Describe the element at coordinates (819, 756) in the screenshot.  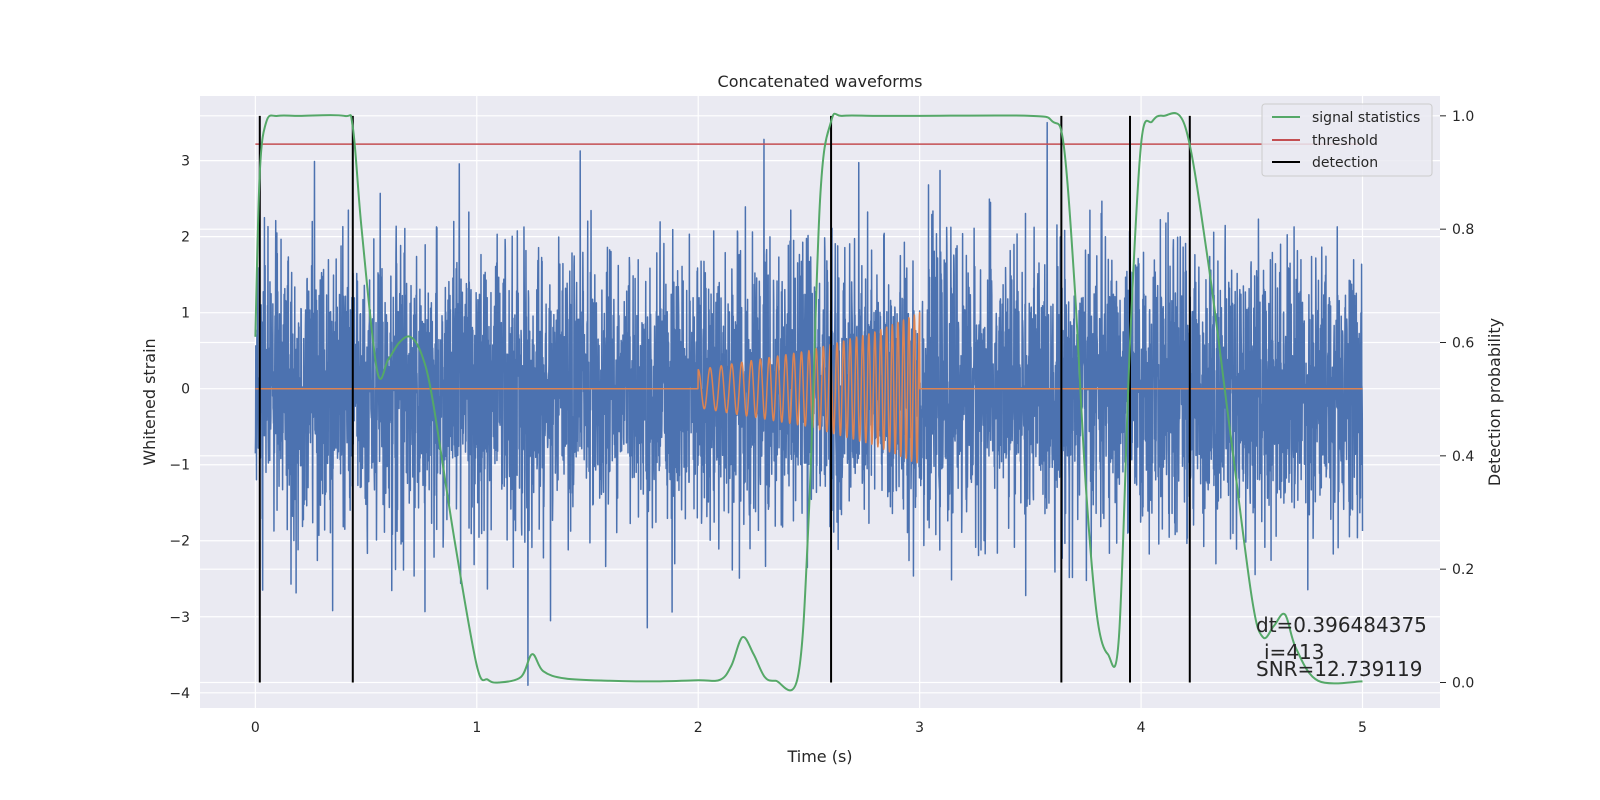
I see `x-axis-label: Time (s)` at that location.